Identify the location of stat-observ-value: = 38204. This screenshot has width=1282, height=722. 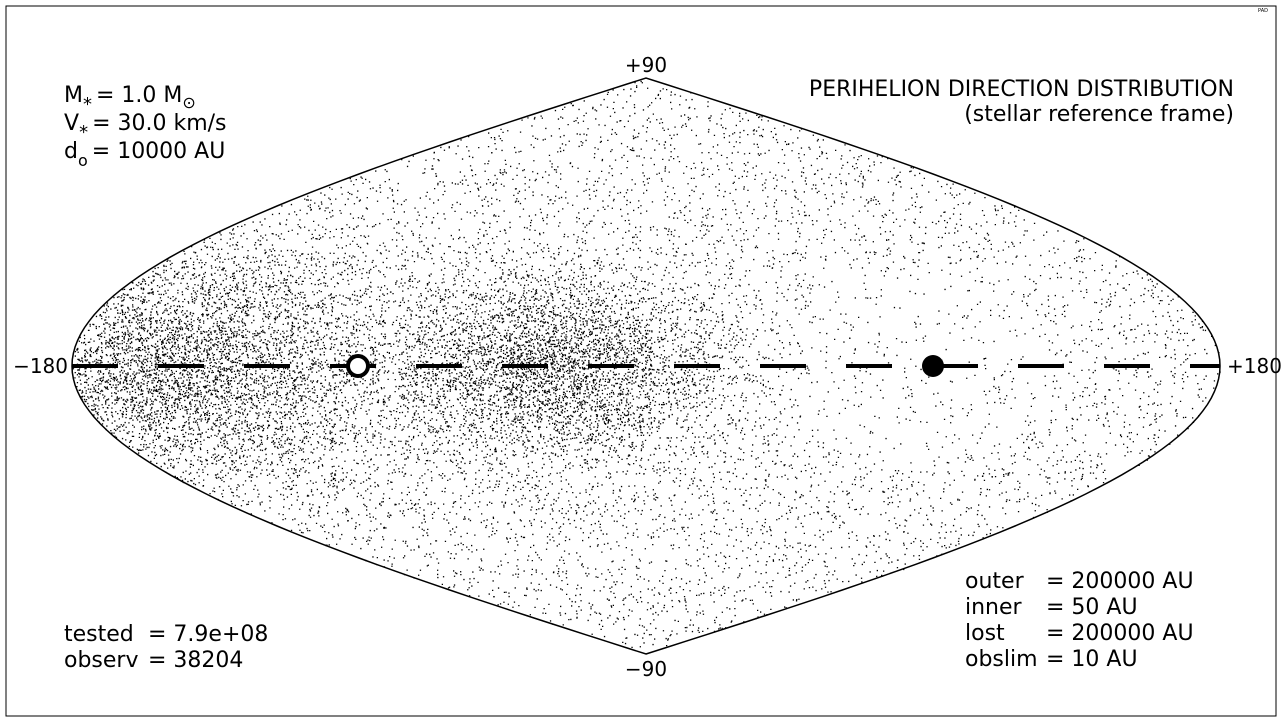
(195, 660).